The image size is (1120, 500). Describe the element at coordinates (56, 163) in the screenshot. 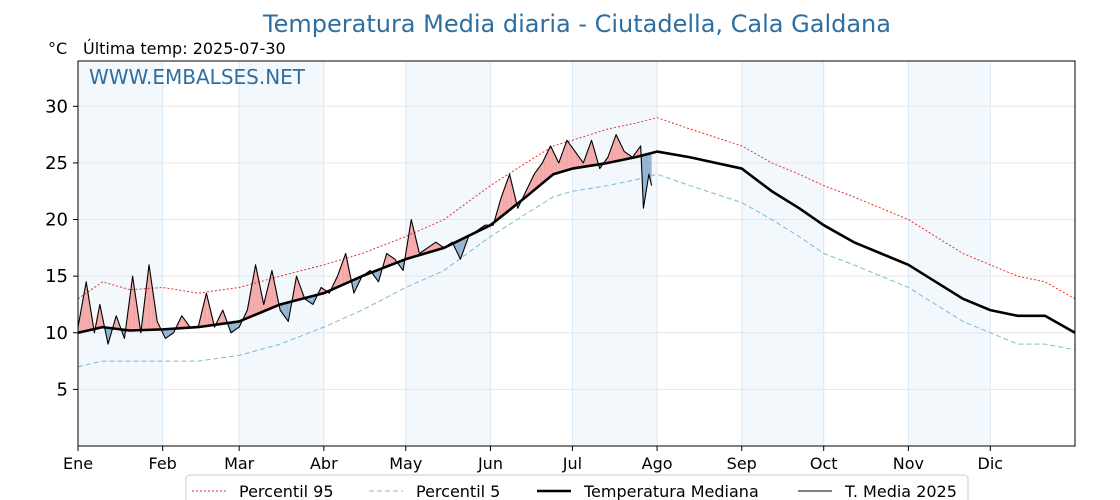

I see `y-tick-label: 25` at that location.